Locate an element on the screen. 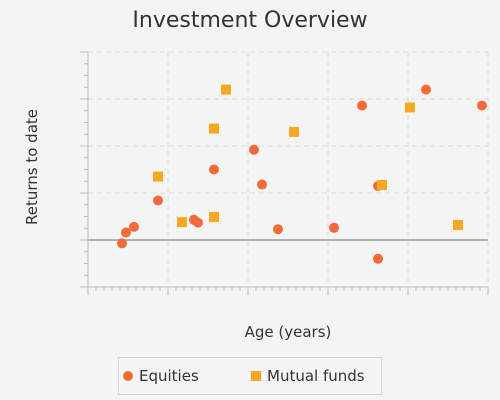 Image resolution: width=500 pixels, height=400 pixels. legend-item-equities: Equities is located at coordinates (161, 376).